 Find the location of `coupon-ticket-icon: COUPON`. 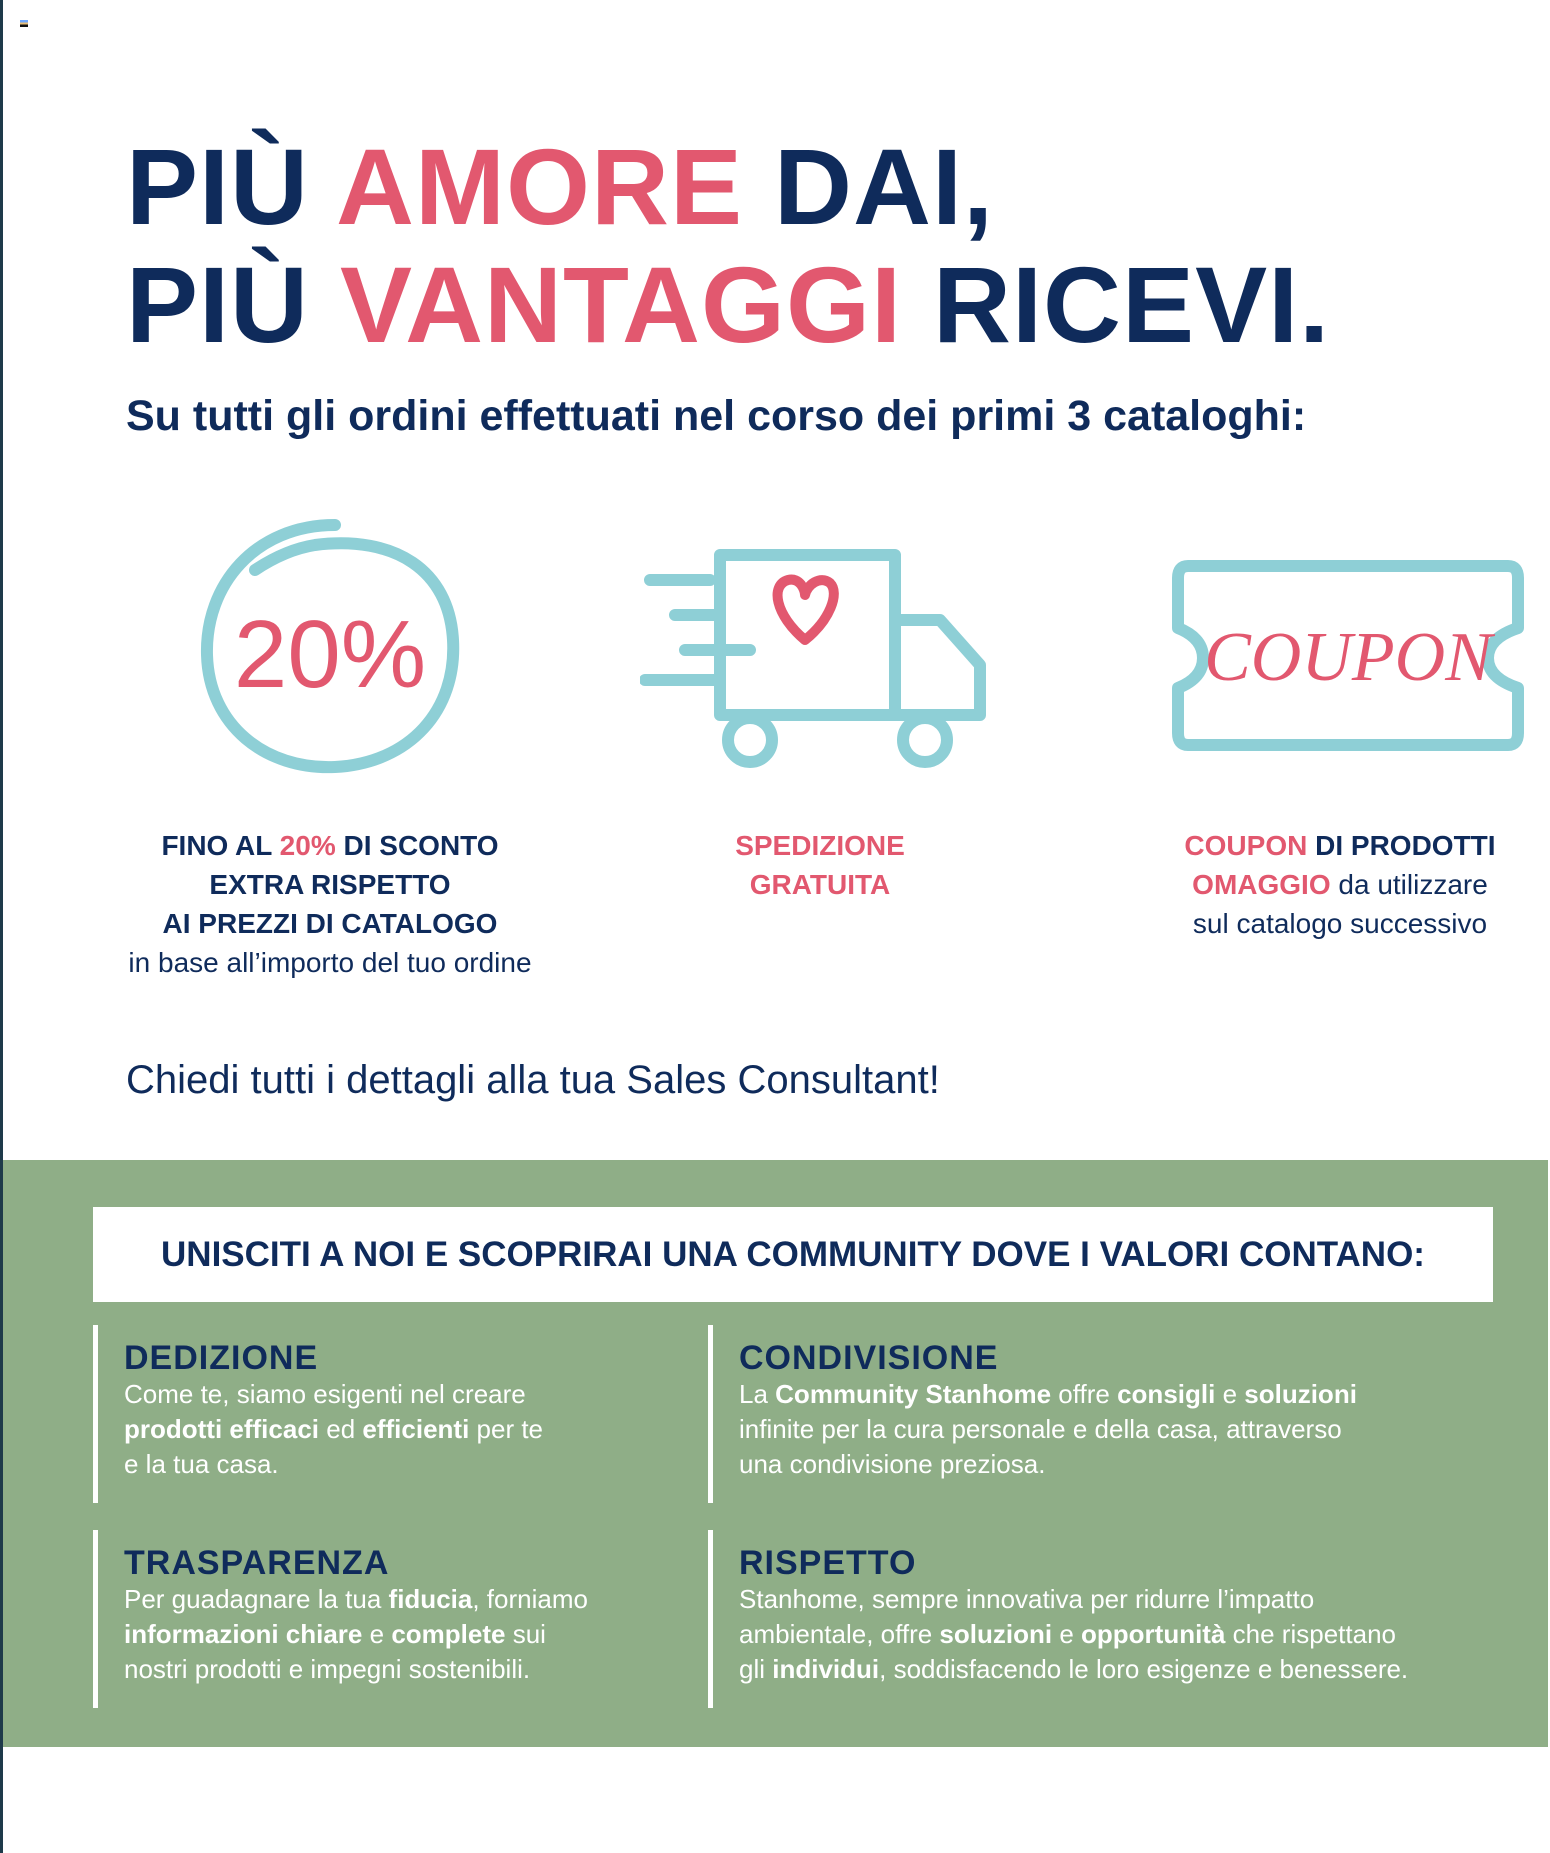

coupon-ticket-icon: COUPON is located at coordinates (1348, 655).